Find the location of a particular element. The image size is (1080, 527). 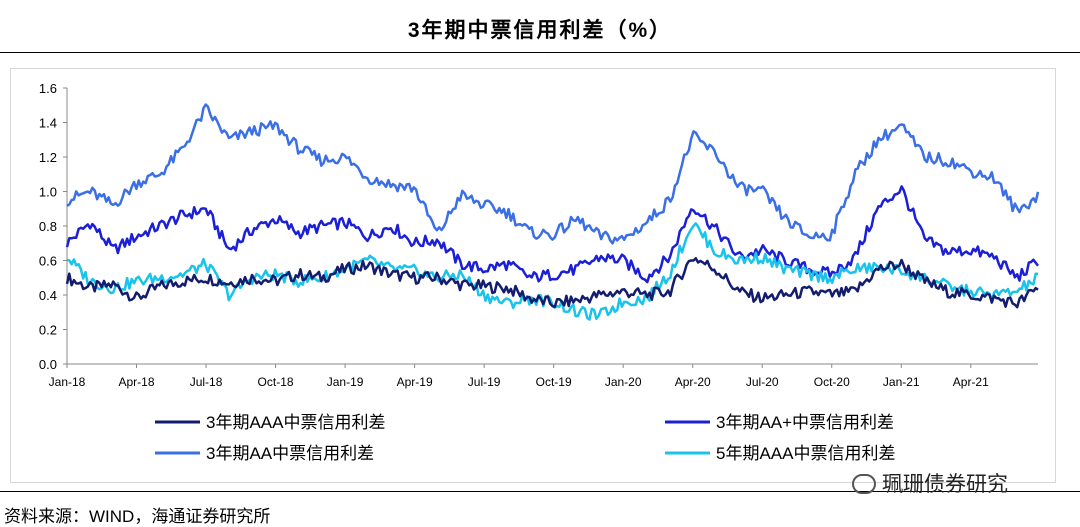

title-divider is located at coordinates (540, 52).